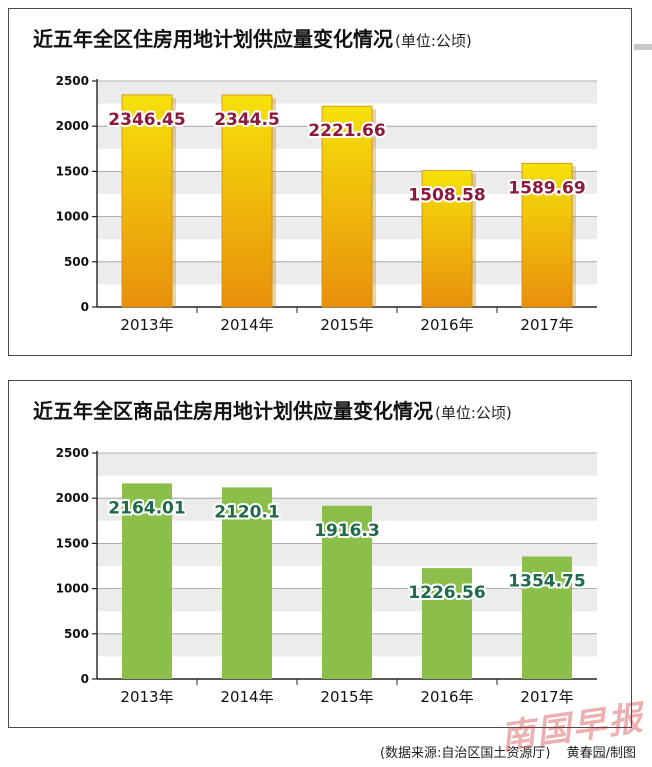 This screenshot has height=767, width=652. What do you see at coordinates (601, 753) in the screenshot?
I see `credit-text: 黄春园/制图` at bounding box center [601, 753].